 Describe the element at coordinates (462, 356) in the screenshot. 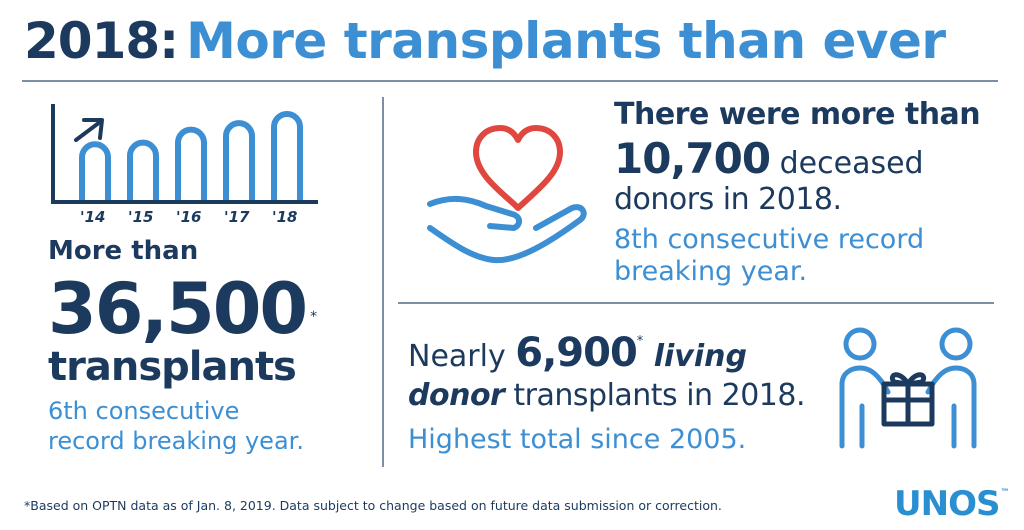

I see `nearly-label: Nearly` at that location.